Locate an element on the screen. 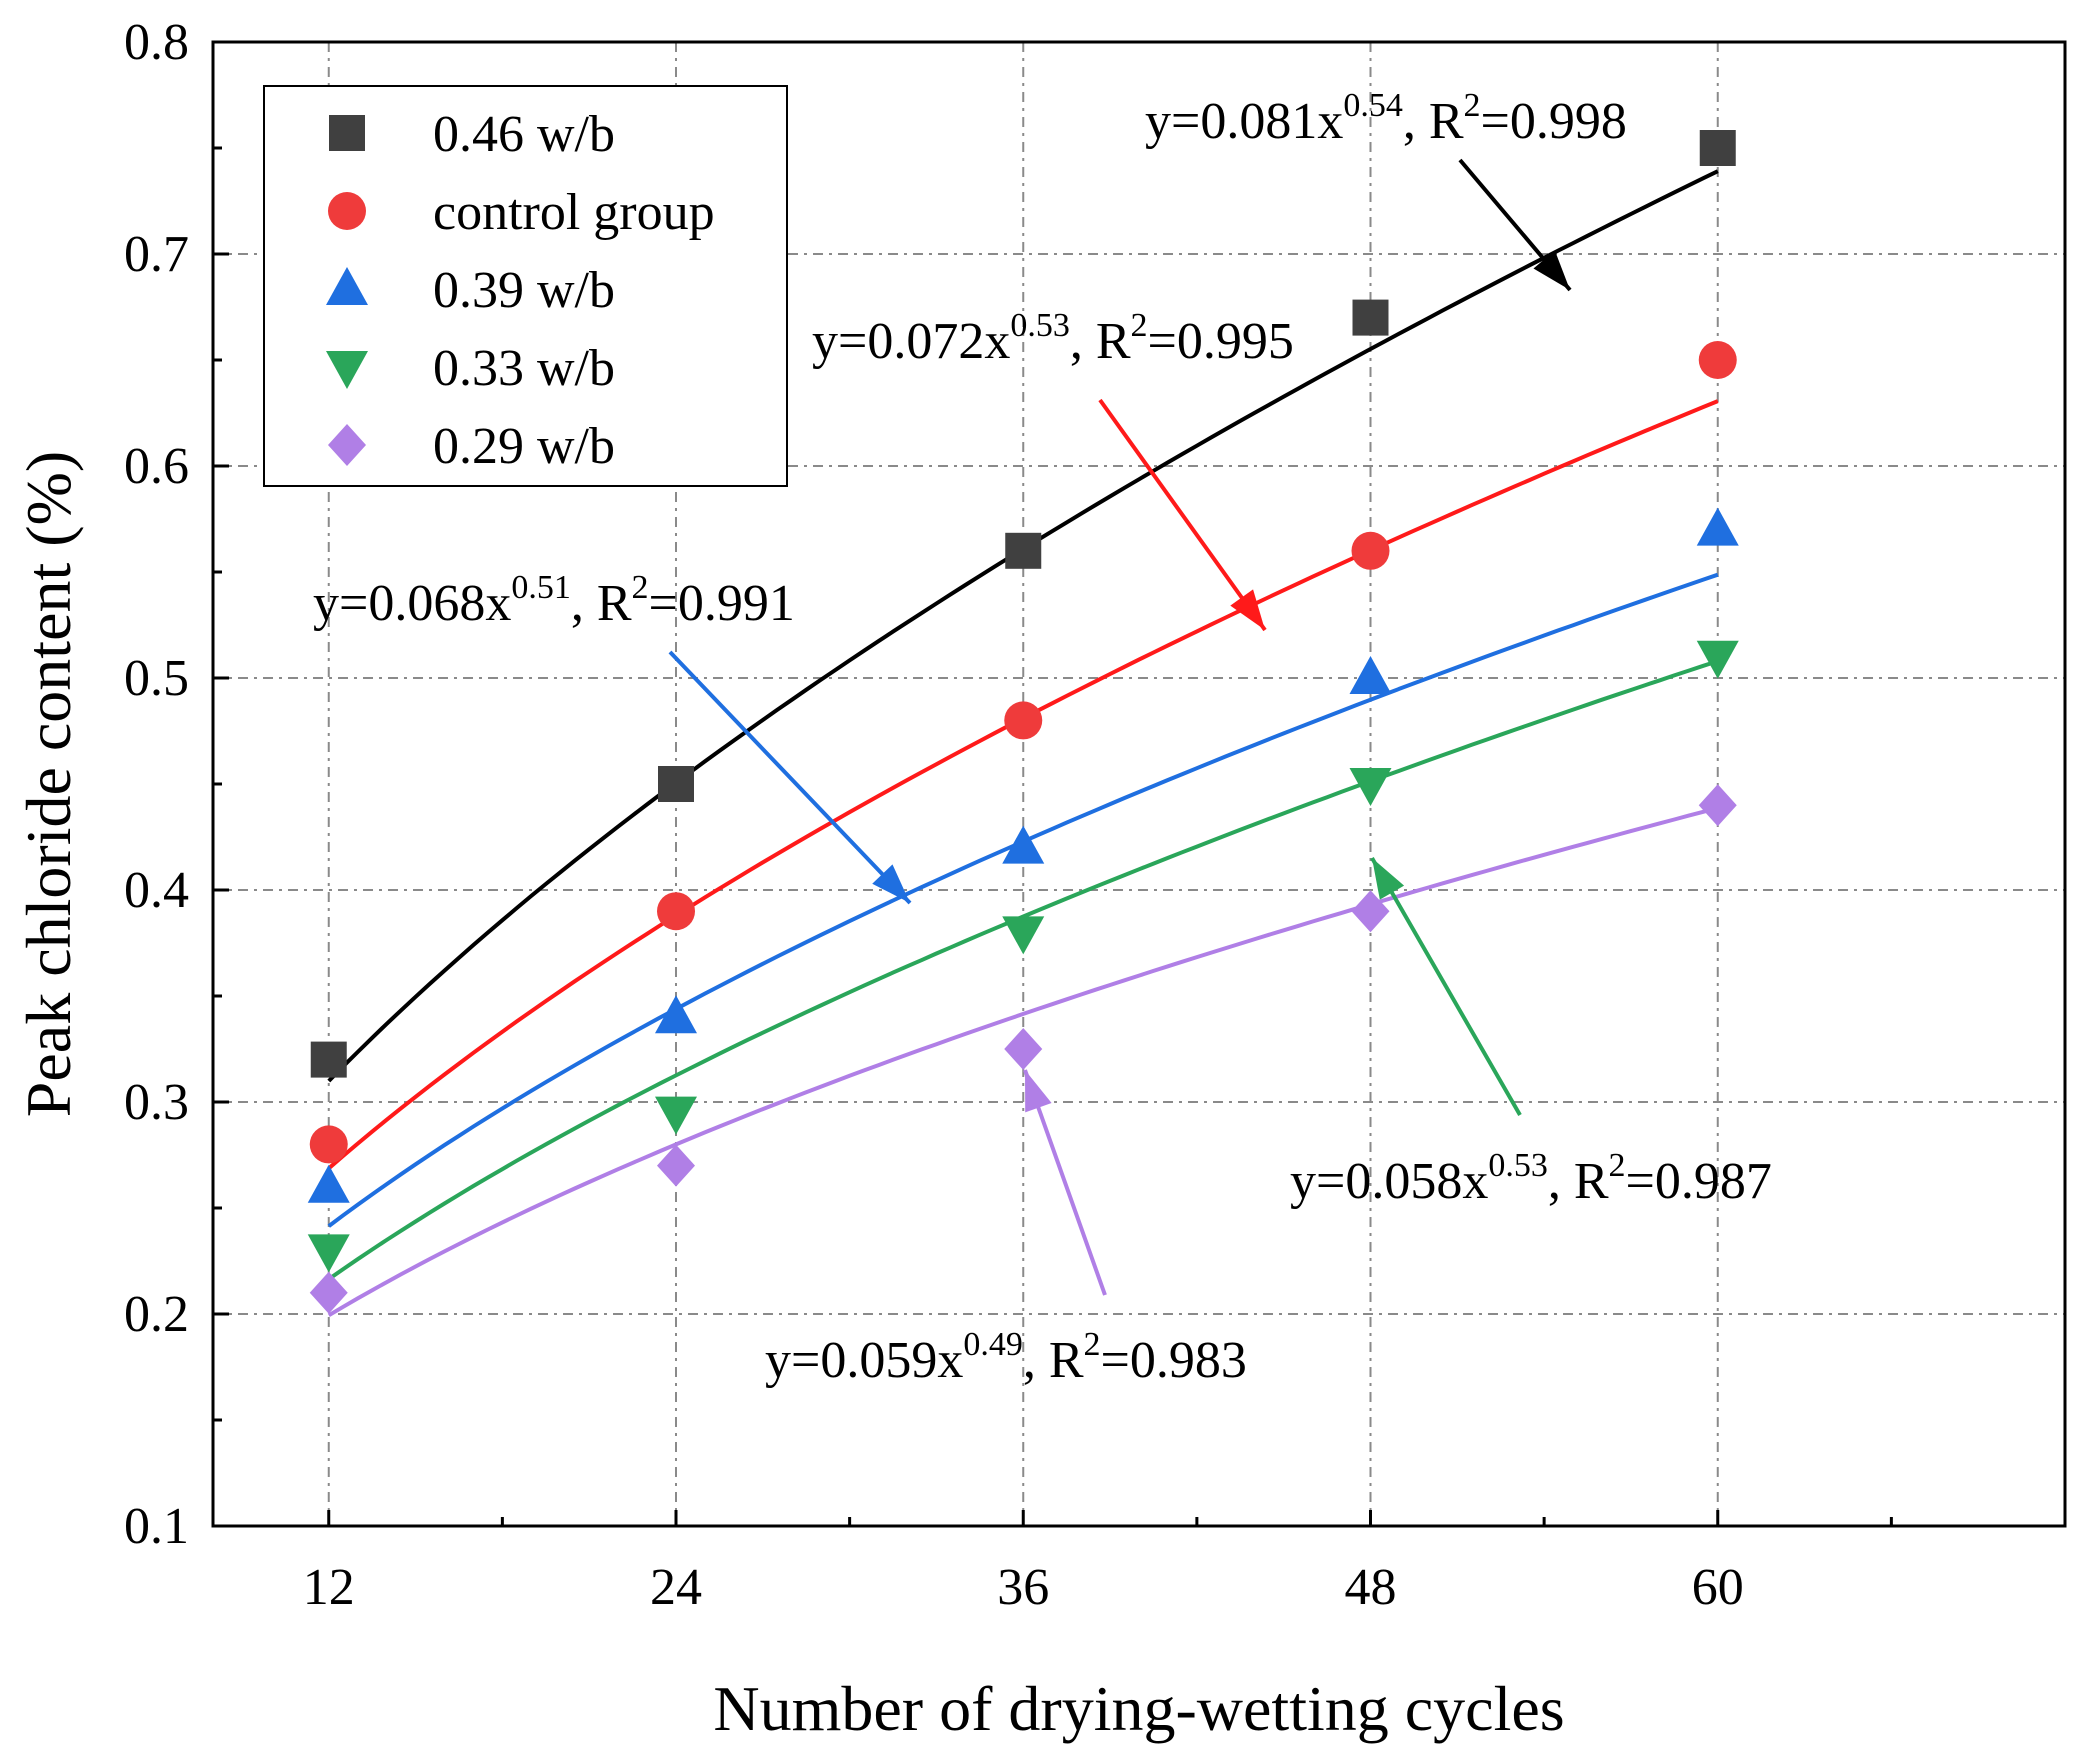  x-tick-label: 48 is located at coordinates (1371, 1587).